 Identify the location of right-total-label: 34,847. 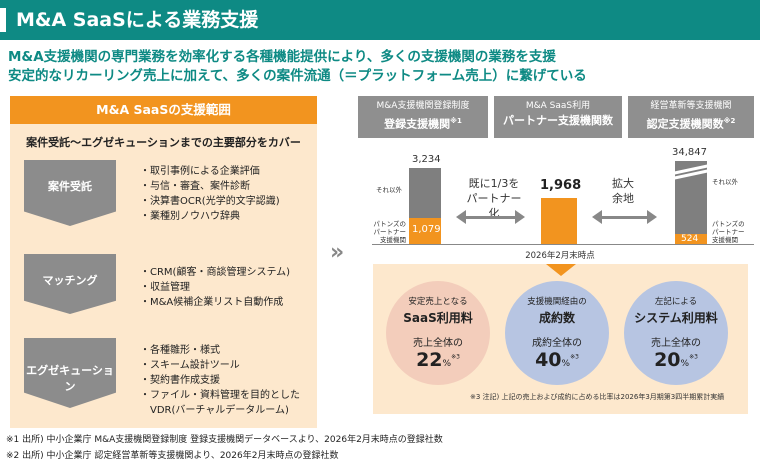
(689, 152).